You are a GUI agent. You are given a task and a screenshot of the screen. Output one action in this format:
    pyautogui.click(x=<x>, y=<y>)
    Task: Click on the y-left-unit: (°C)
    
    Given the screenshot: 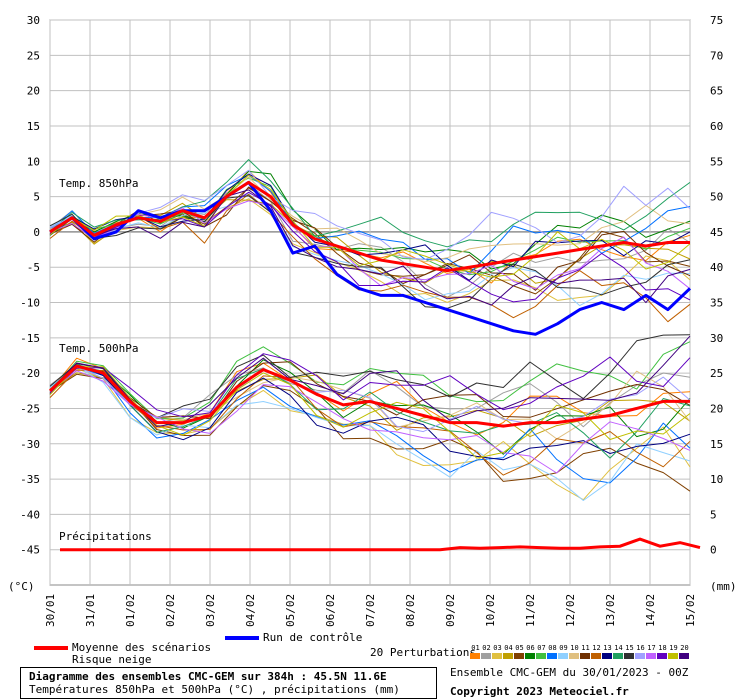 What is the action you would take?
    pyautogui.click(x=21, y=586)
    